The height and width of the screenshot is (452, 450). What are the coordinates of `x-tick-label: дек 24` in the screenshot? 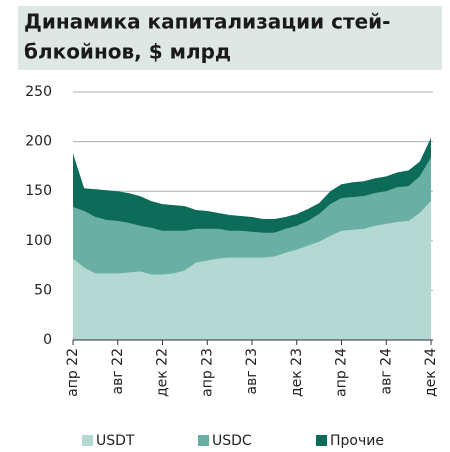 It's located at (431, 372).